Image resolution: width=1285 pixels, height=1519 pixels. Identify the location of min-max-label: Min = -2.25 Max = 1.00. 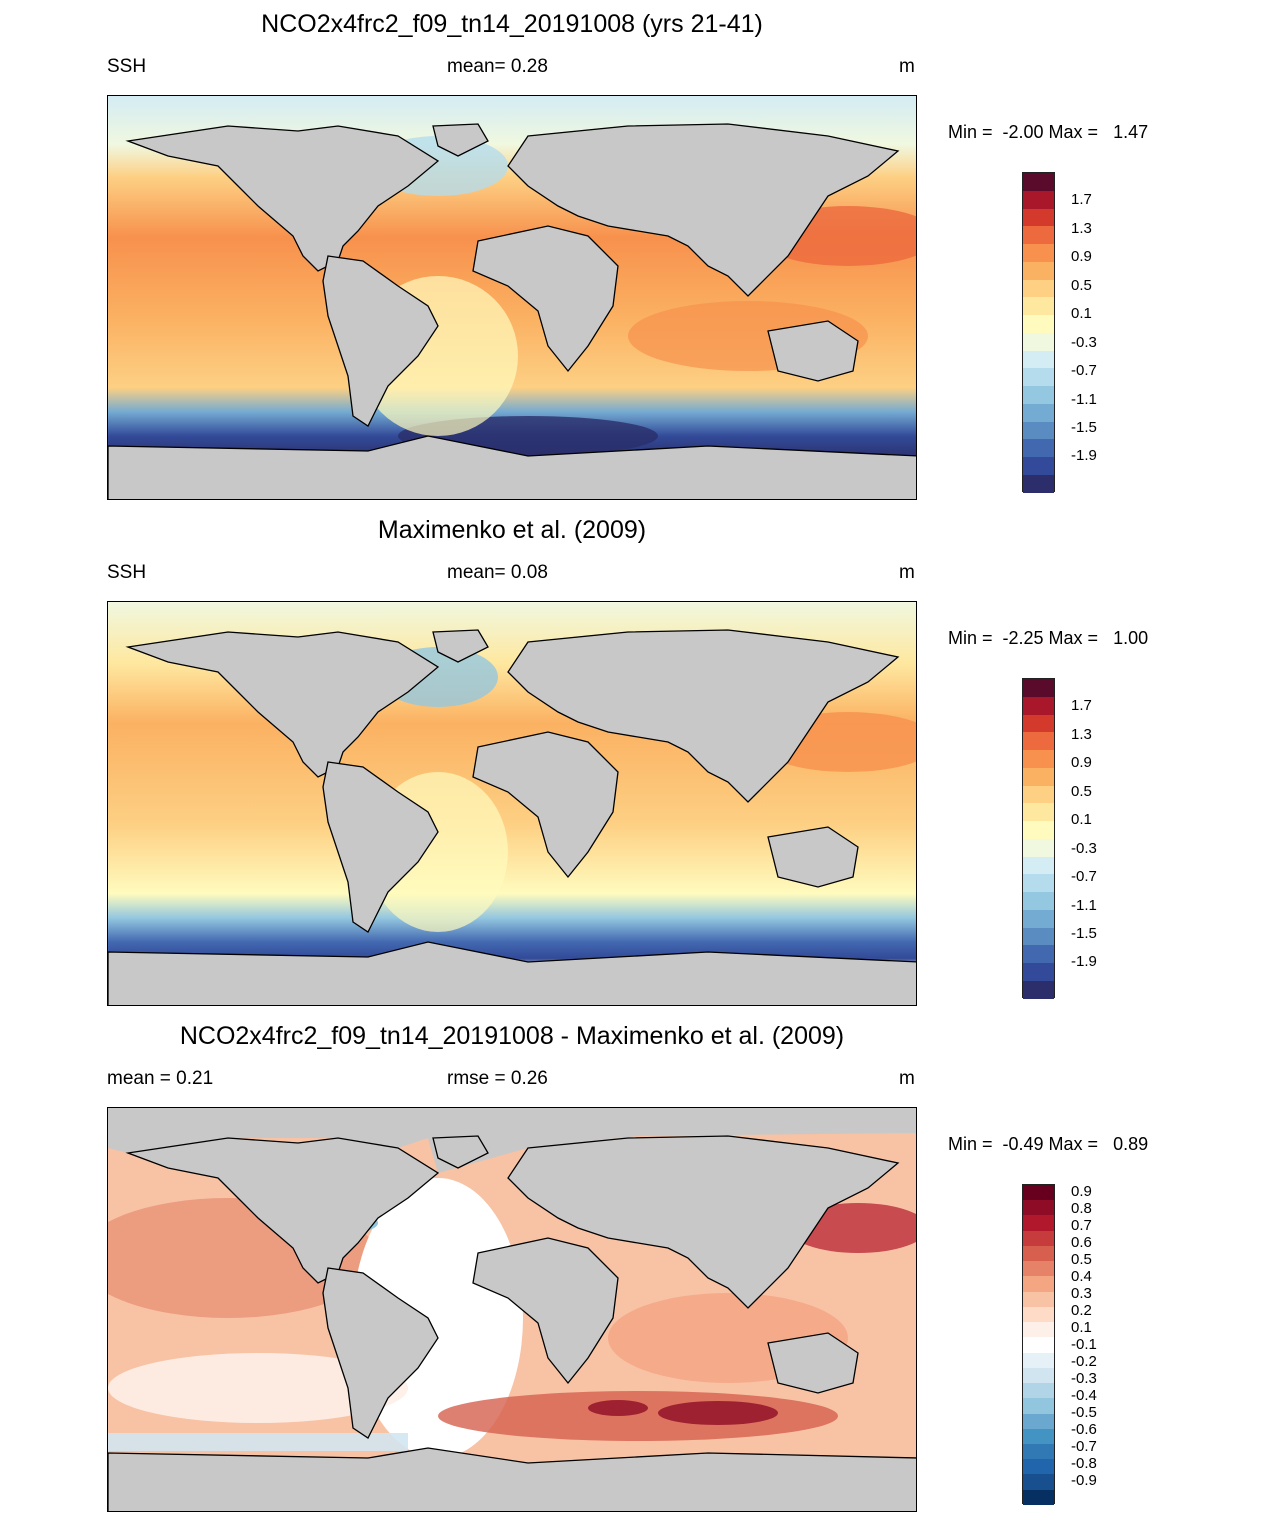
(1048, 638).